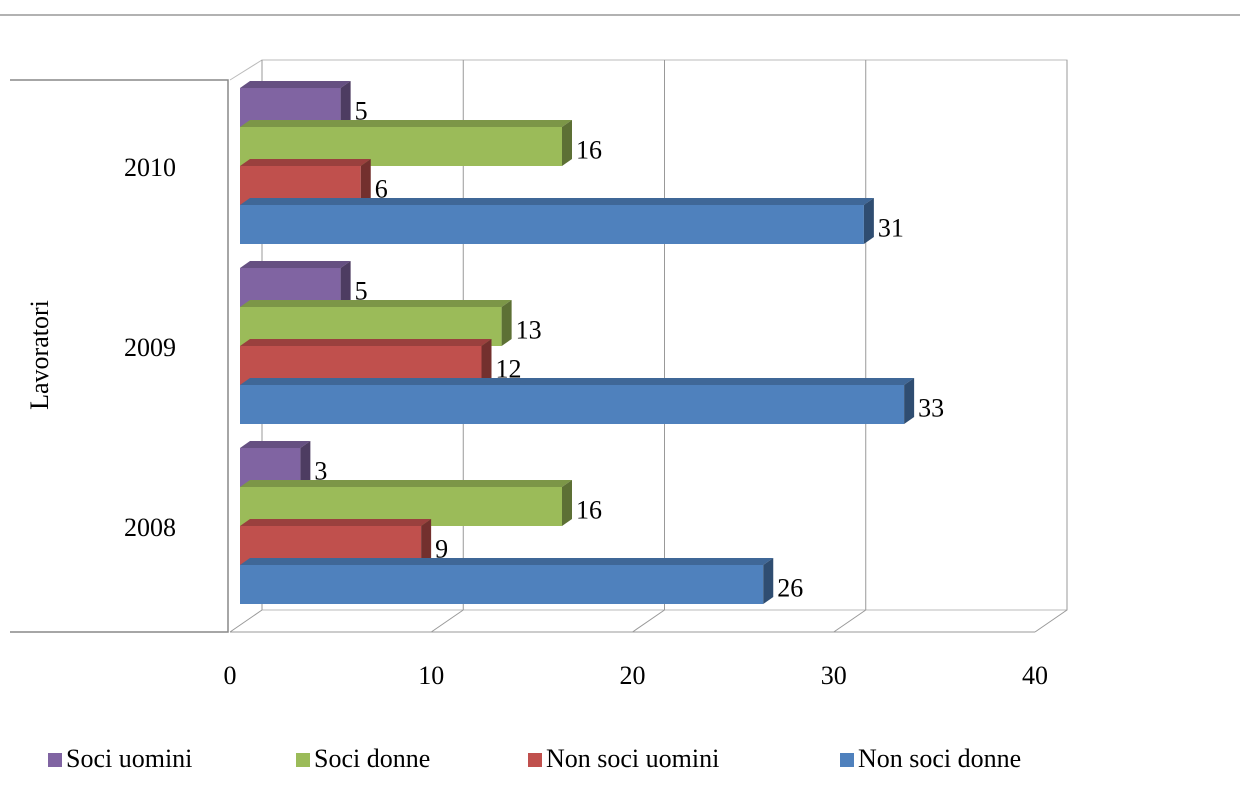 The width and height of the screenshot is (1240, 795). I want to click on y-axis-label: Lavoratori, so click(39, 355).